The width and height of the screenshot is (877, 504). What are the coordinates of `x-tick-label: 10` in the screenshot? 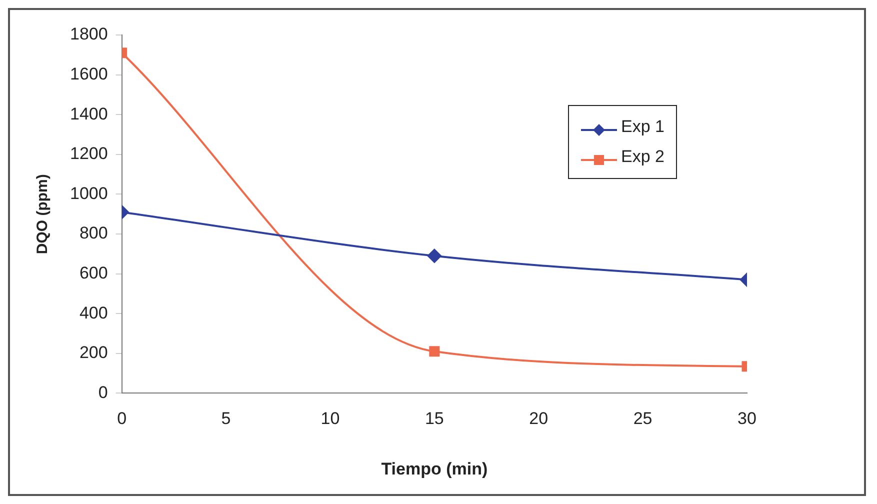 It's located at (330, 418).